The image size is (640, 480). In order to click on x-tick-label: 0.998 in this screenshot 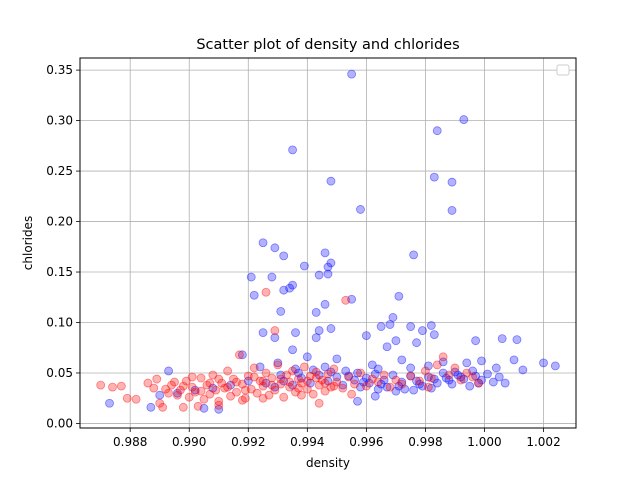, I will do `click(425, 442)`.